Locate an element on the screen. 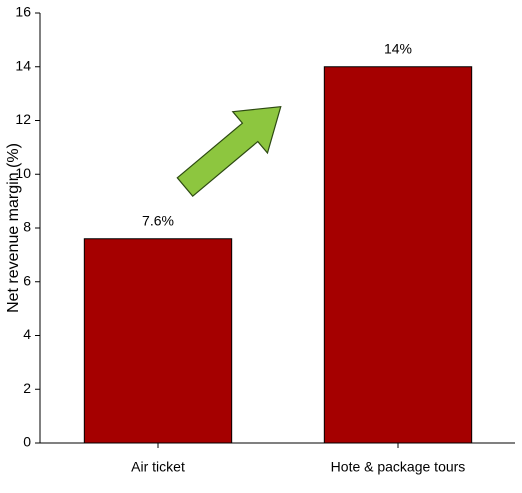 The image size is (522, 493). arrow-shape is located at coordinates (229, 151).